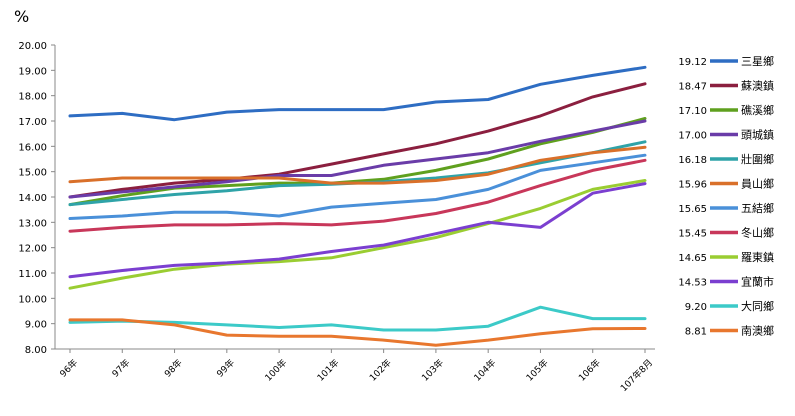 Image resolution: width=795 pixels, height=416 pixels. What do you see at coordinates (32, 223) in the screenshot?
I see `y-tick-label: 13.00` at bounding box center [32, 223].